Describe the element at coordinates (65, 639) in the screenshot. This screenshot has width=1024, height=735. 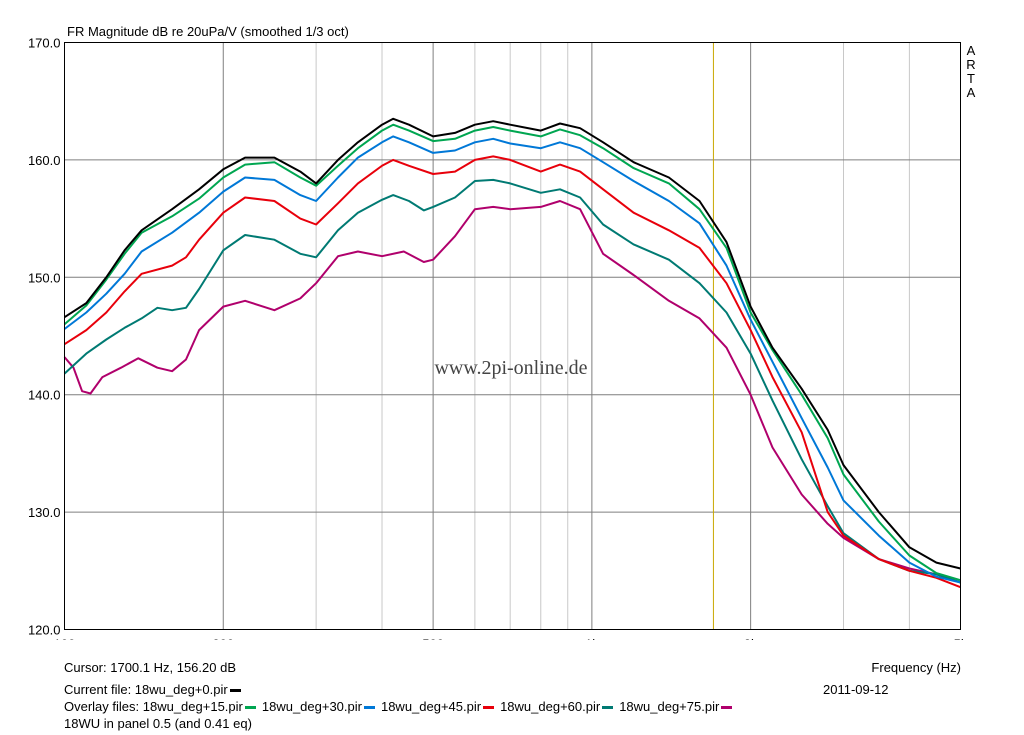
I see `x-tick-label: 100` at that location.